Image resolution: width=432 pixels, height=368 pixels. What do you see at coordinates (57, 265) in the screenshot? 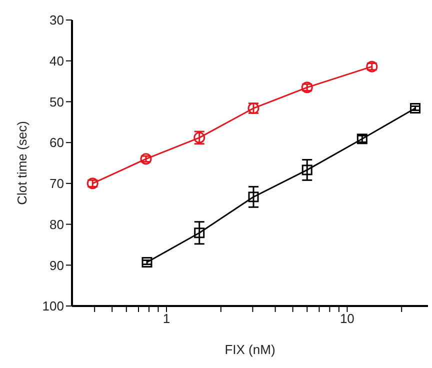
I see `y-tick-label: 90` at bounding box center [57, 265].